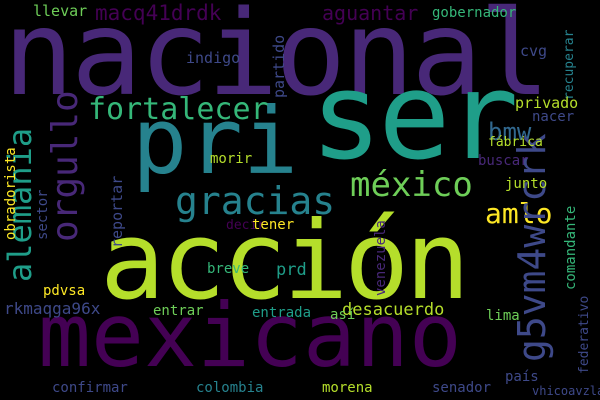 The image size is (600, 400). Describe the element at coordinates (279, 66) in the screenshot. I see `word-partido: partido` at that location.